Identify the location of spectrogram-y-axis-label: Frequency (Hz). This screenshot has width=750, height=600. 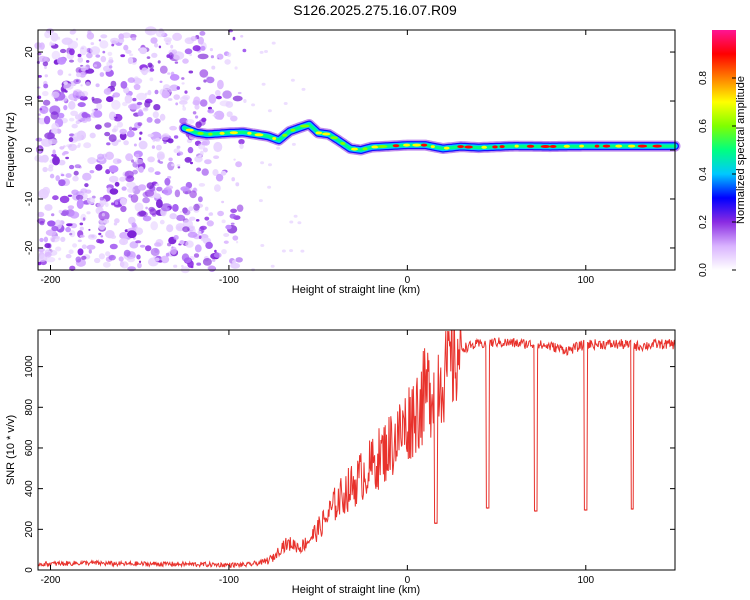
(11, 150).